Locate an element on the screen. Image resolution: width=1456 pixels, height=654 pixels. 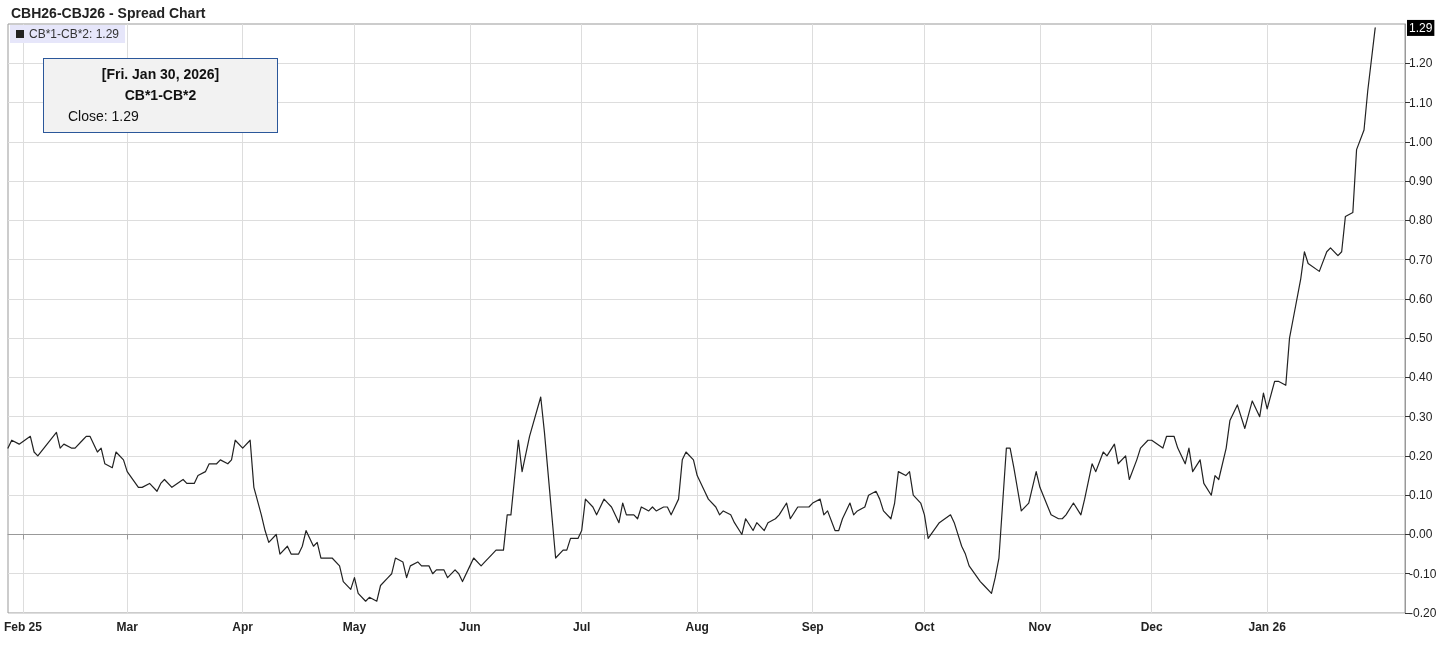
y-tick-label: 0.20 is located at coordinates (1421, 455).